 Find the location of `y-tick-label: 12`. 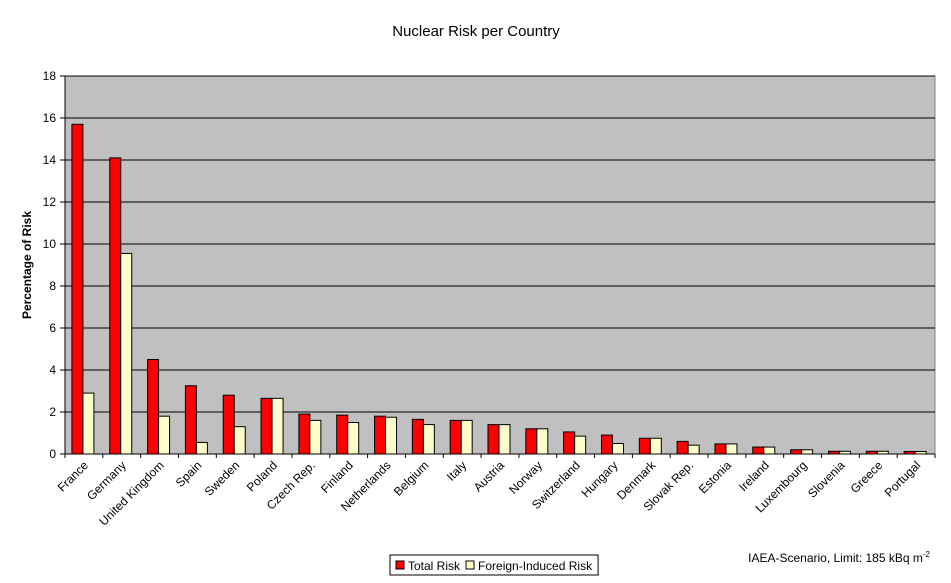

y-tick-label: 12 is located at coordinates (50, 202).